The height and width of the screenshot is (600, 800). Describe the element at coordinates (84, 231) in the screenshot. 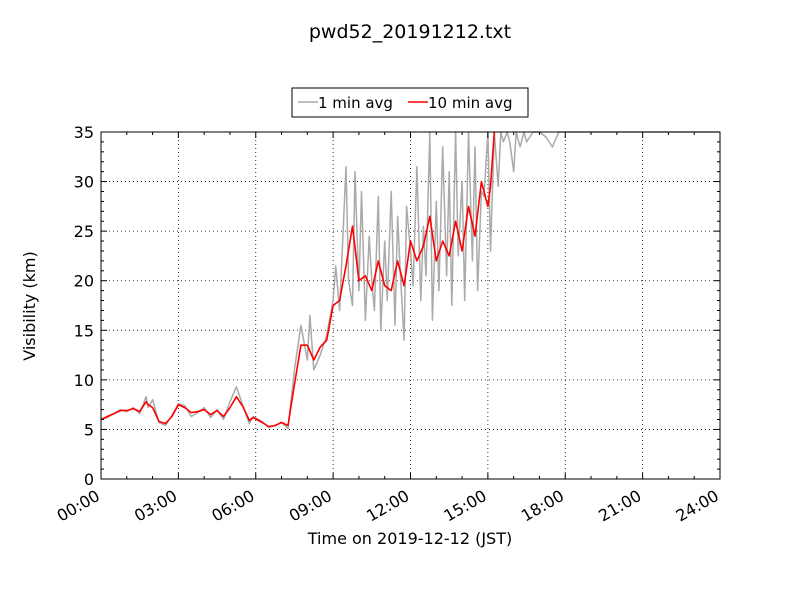

I see `y-tick-label: 25` at that location.